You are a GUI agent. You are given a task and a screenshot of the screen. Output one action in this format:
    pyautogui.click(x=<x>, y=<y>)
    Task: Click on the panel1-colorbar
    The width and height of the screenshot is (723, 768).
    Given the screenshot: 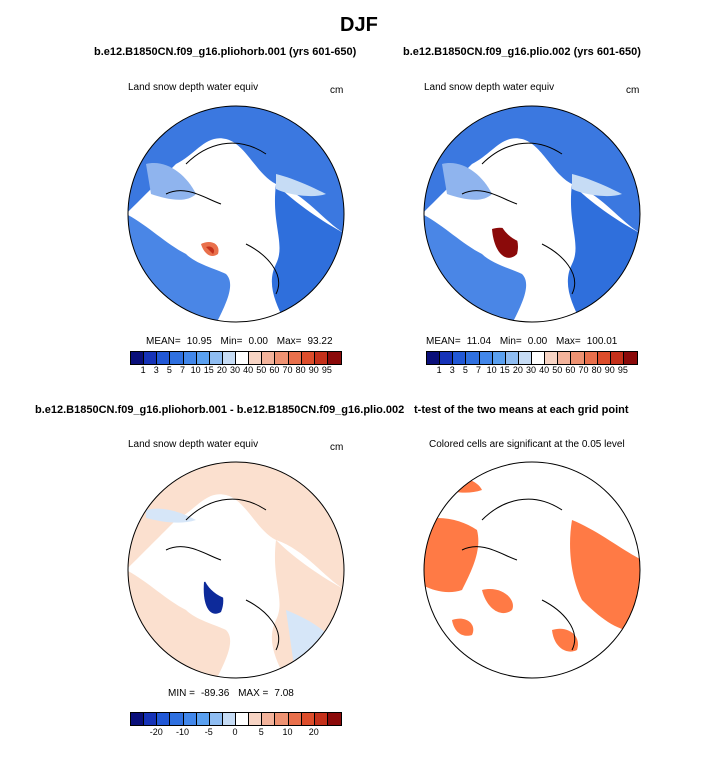 What is the action you would take?
    pyautogui.click(x=236, y=358)
    